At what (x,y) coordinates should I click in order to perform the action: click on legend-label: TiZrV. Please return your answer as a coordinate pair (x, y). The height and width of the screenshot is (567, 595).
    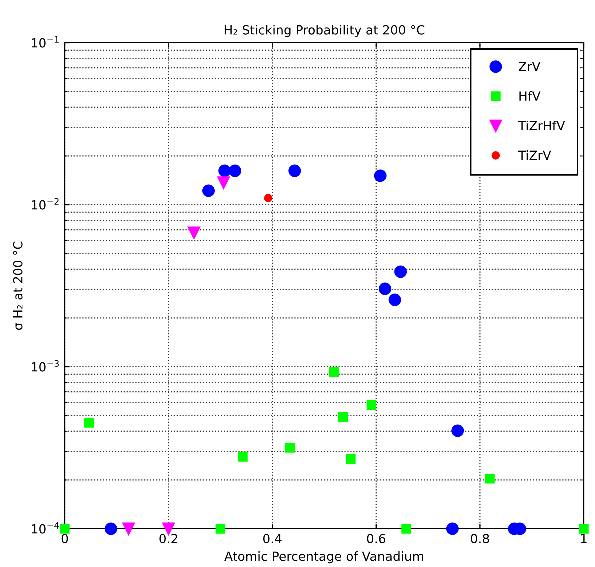
    Looking at the image, I should click on (535, 155).